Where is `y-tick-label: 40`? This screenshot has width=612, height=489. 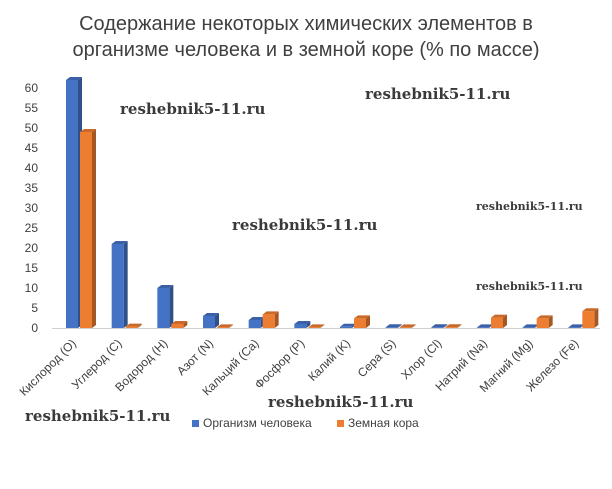 y-tick-label: 40 is located at coordinates (32, 168).